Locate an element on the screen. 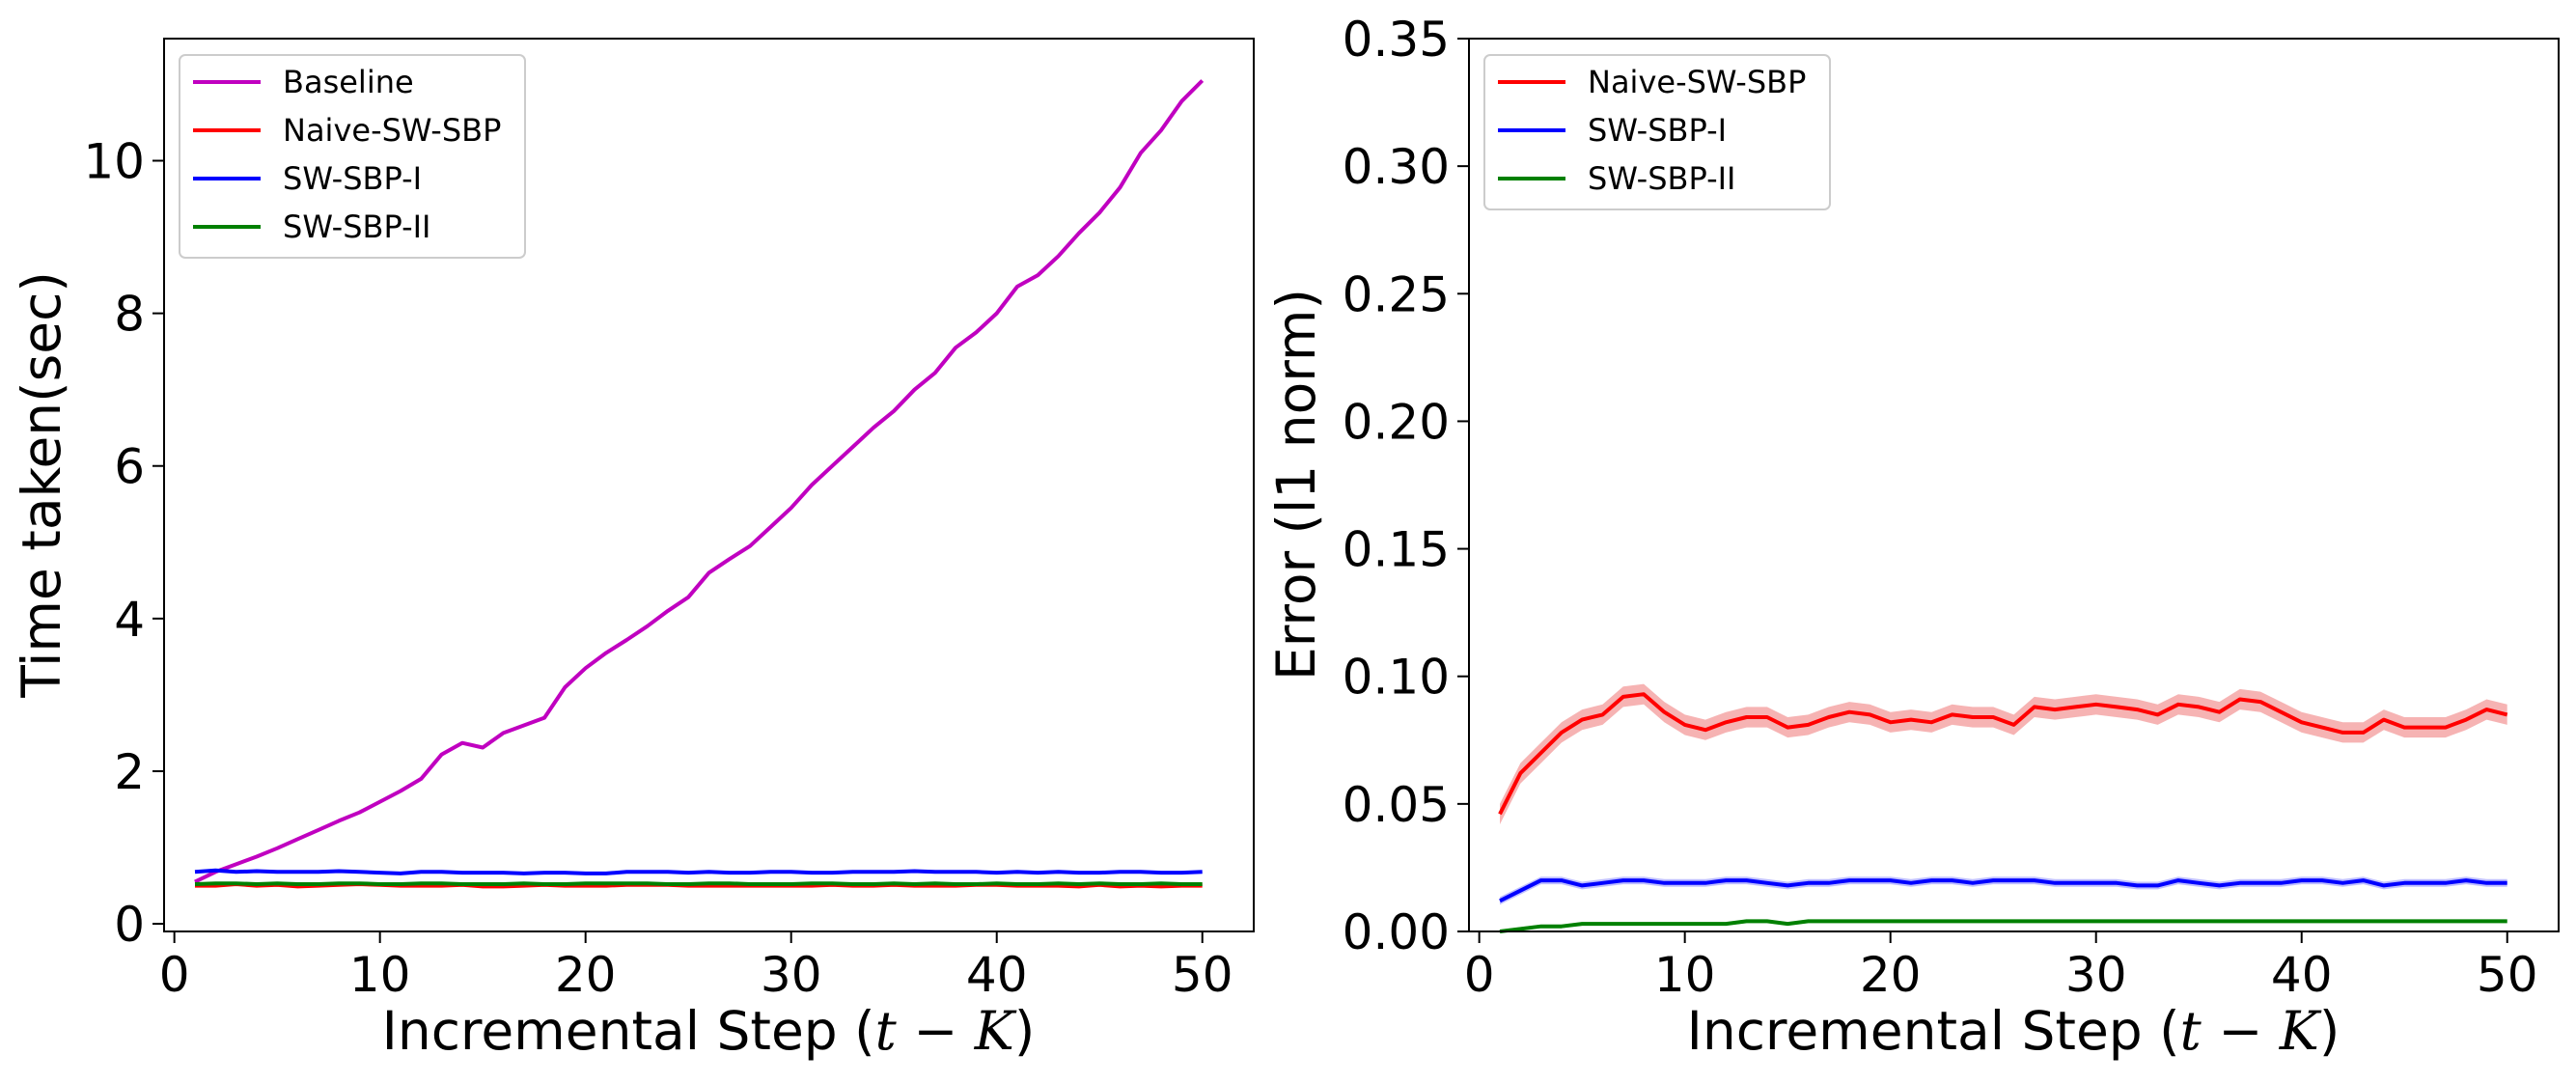  time-chart-legend-label-sw-sbp-i: SW-SBP-I is located at coordinates (352, 178).